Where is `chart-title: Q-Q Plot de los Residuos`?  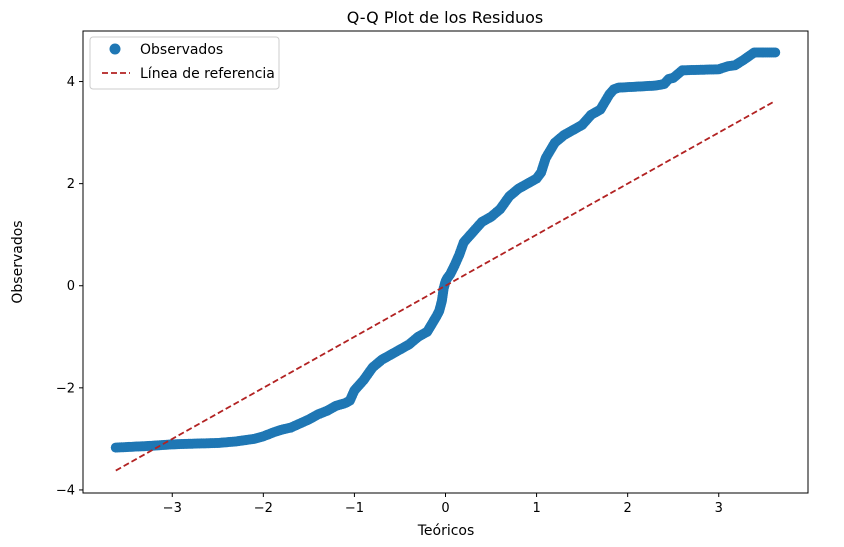
chart-title: Q-Q Plot de los Residuos is located at coordinates (445, 17).